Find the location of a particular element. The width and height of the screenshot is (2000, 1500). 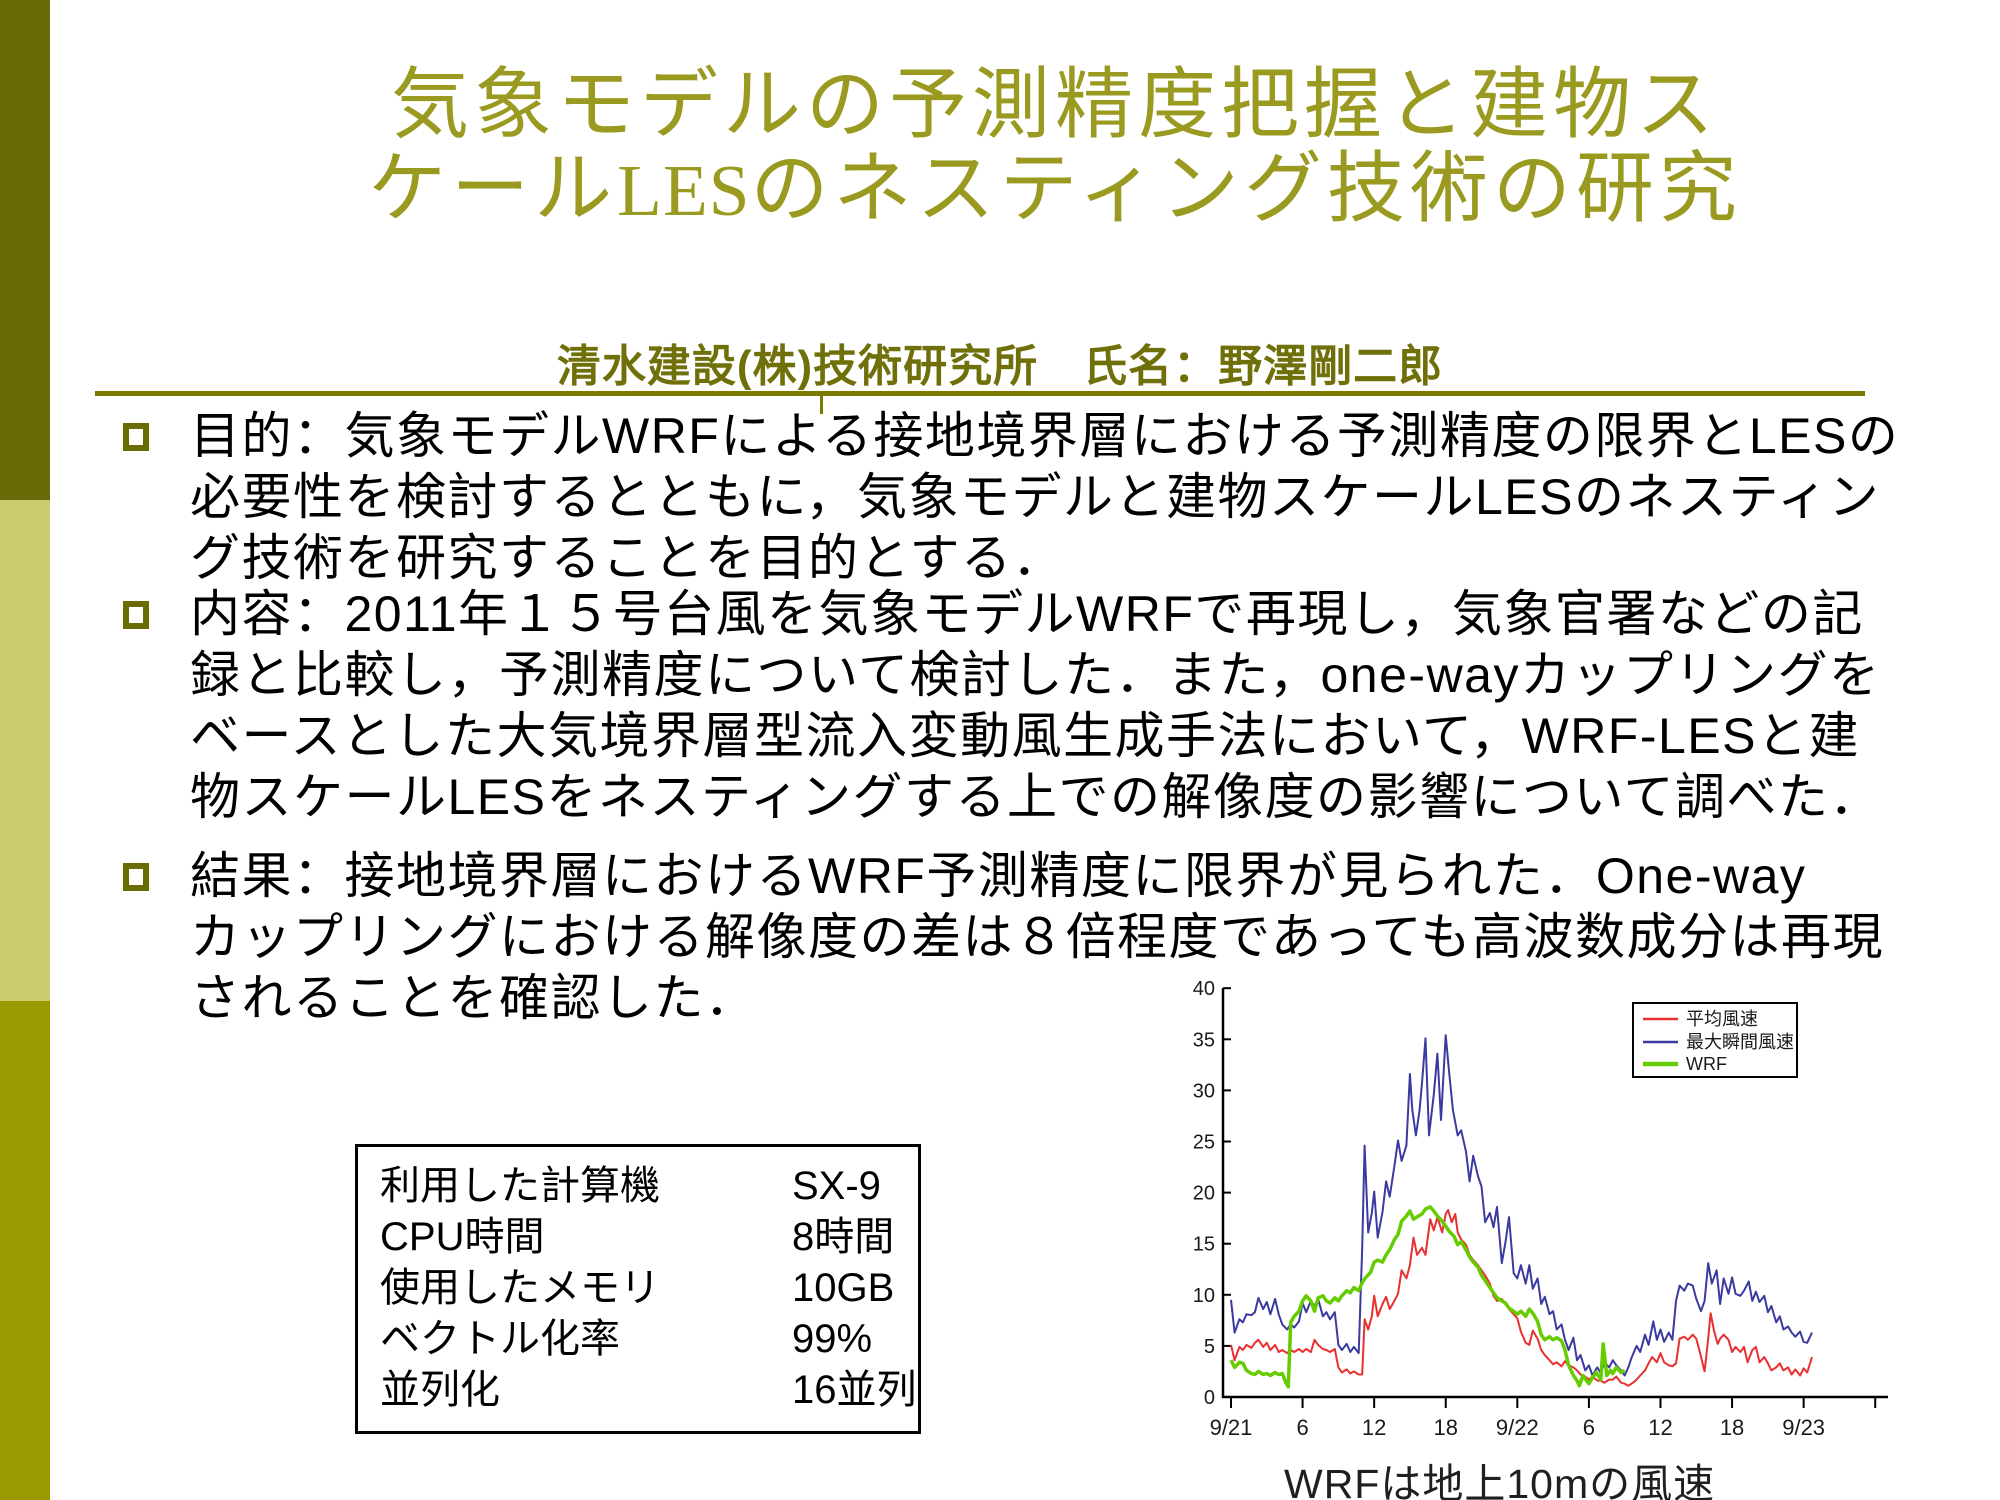

chart-caption: WRFは地上10mの風速 is located at coordinates (1500, 1480).